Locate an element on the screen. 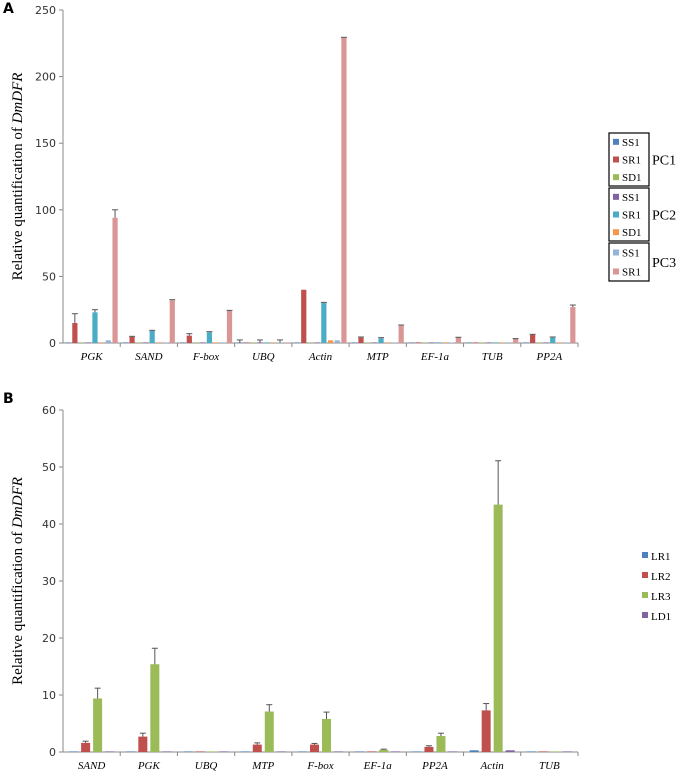 This screenshot has width=680, height=776. chart-a-legend-box-pc1 is located at coordinates (629, 159).